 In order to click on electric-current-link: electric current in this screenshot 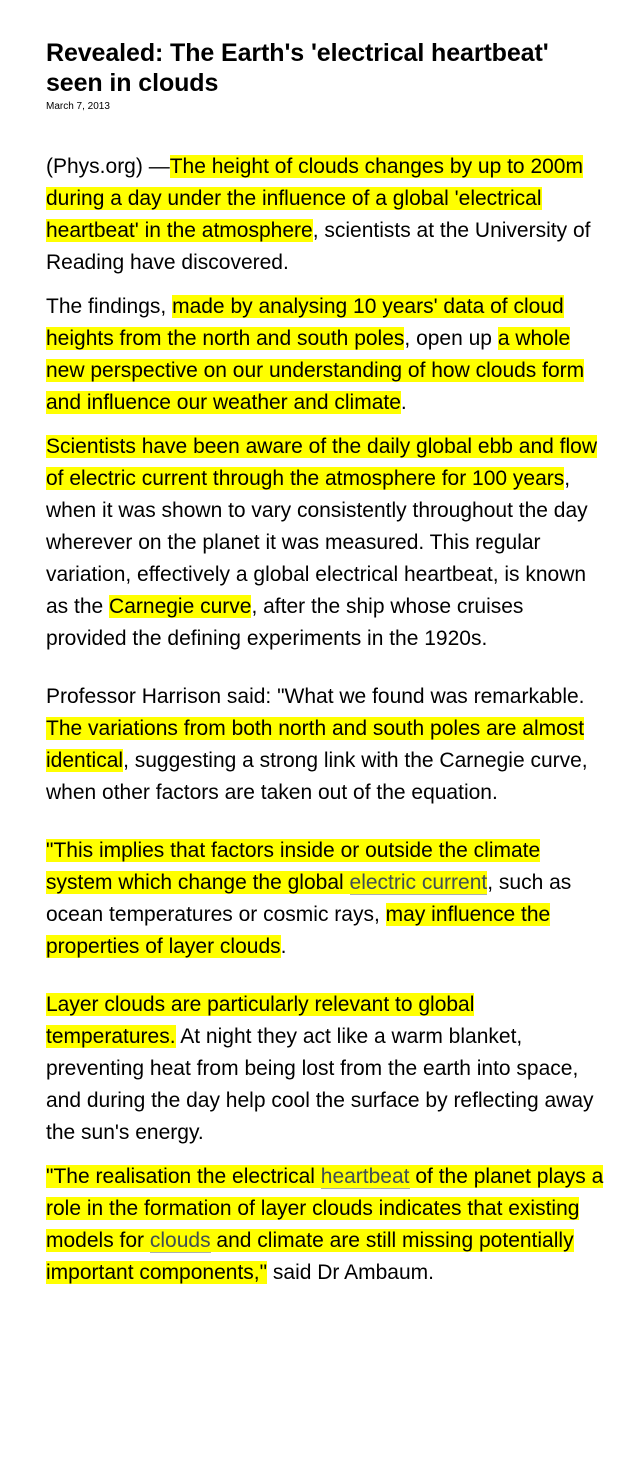, I will do `click(418, 883)`.